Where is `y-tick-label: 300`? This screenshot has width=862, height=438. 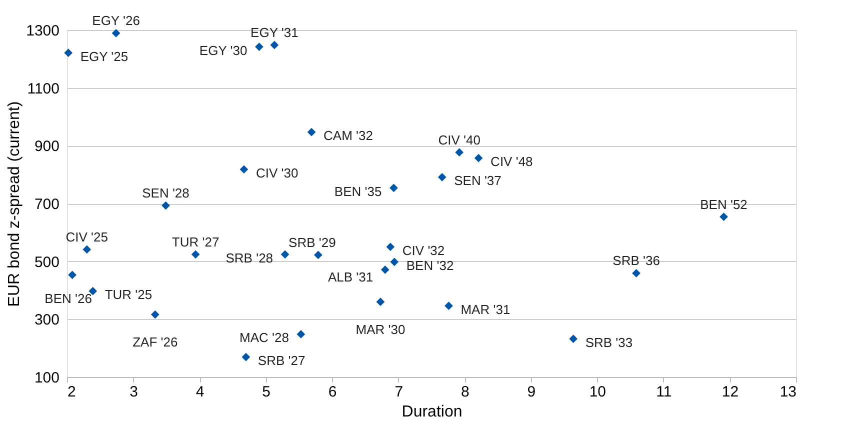 y-tick-label: 300 is located at coordinates (47, 320).